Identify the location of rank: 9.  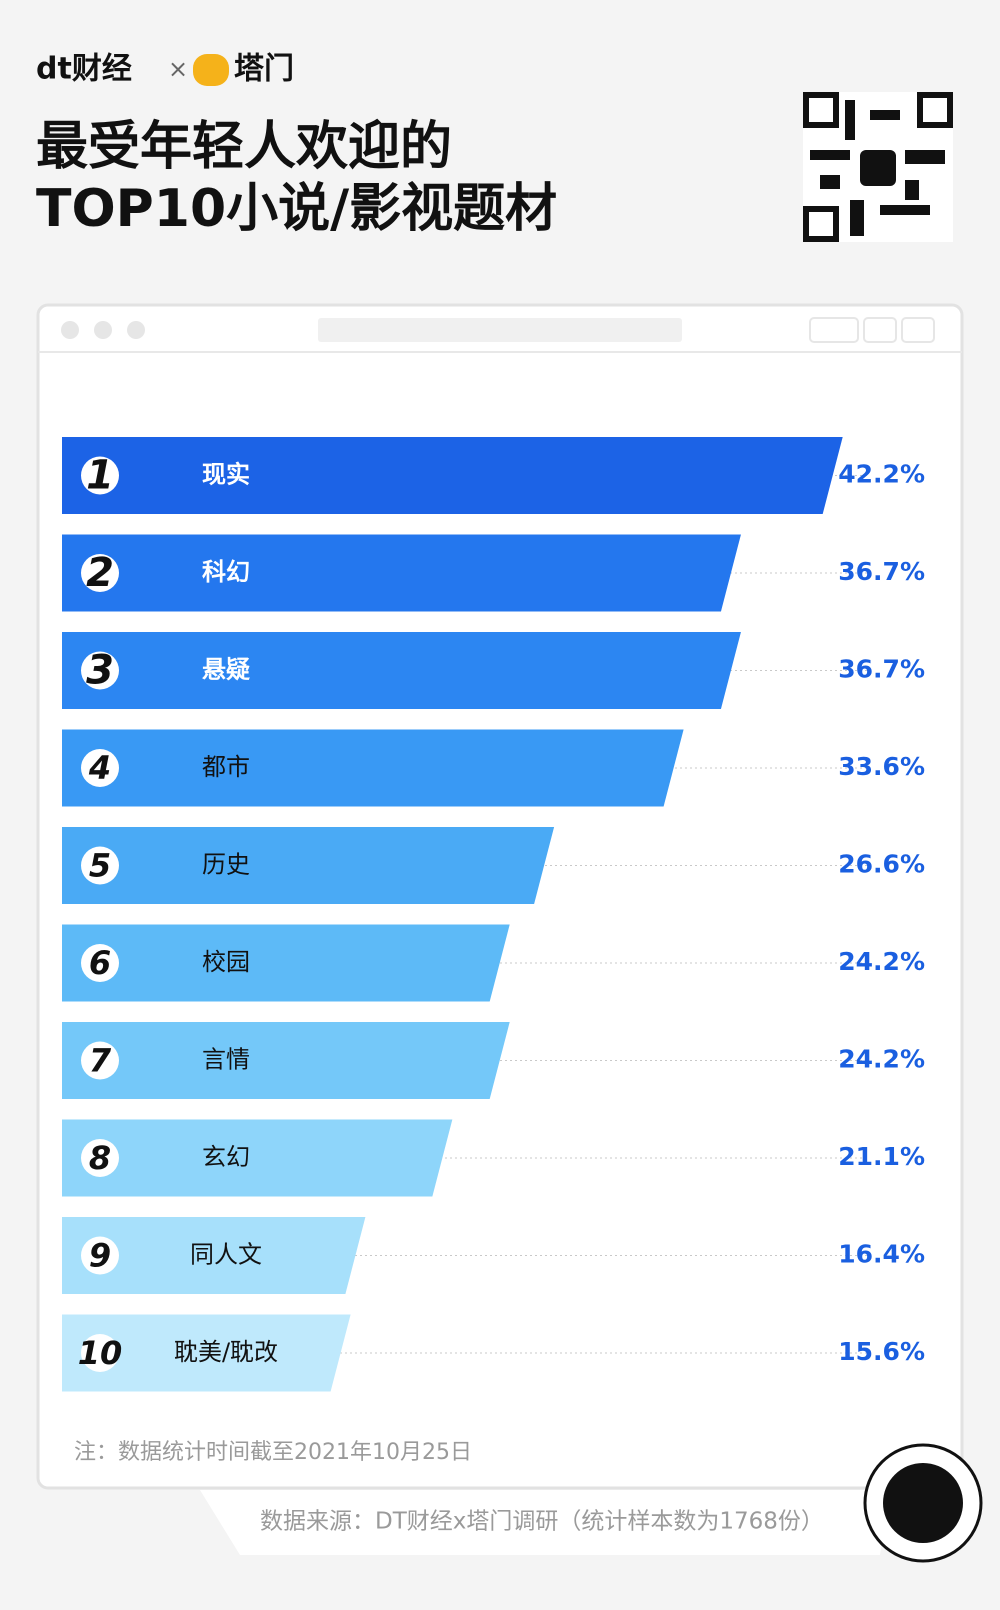
(100, 1256).